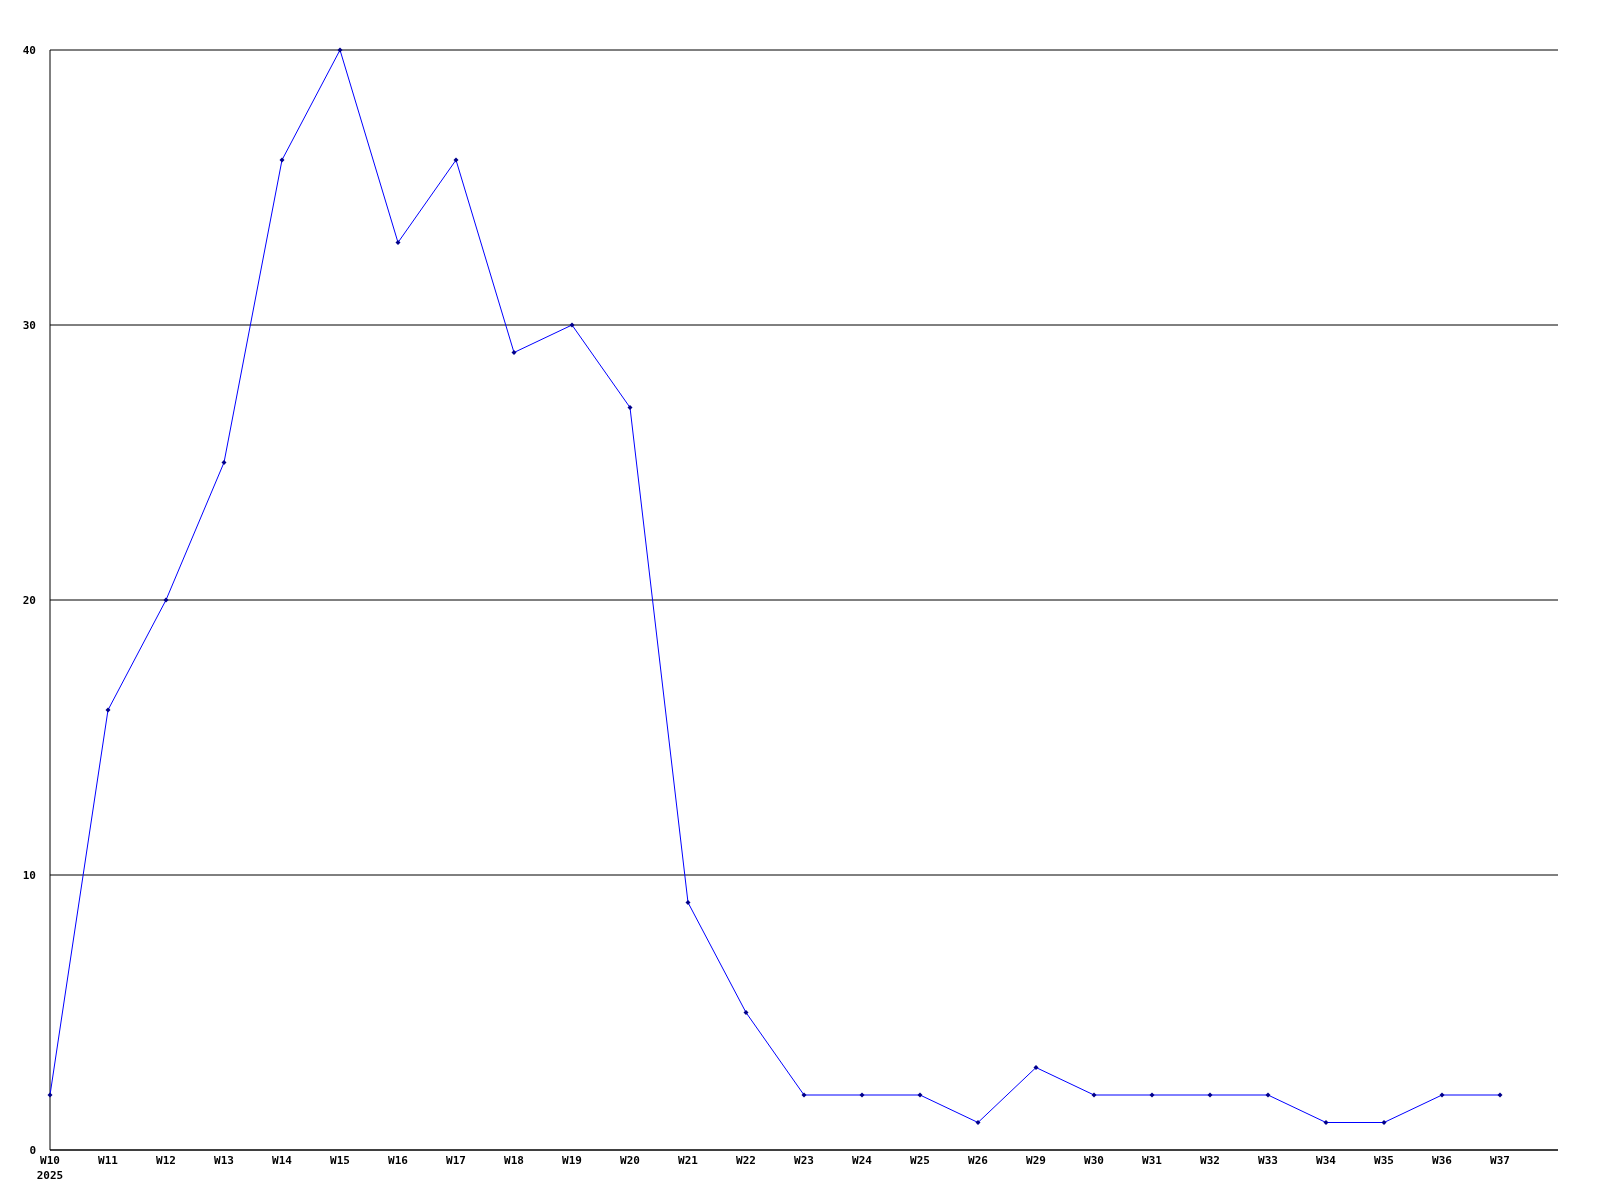  Describe the element at coordinates (1500, 1160) in the screenshot. I see `x-tick-label: W37` at that location.